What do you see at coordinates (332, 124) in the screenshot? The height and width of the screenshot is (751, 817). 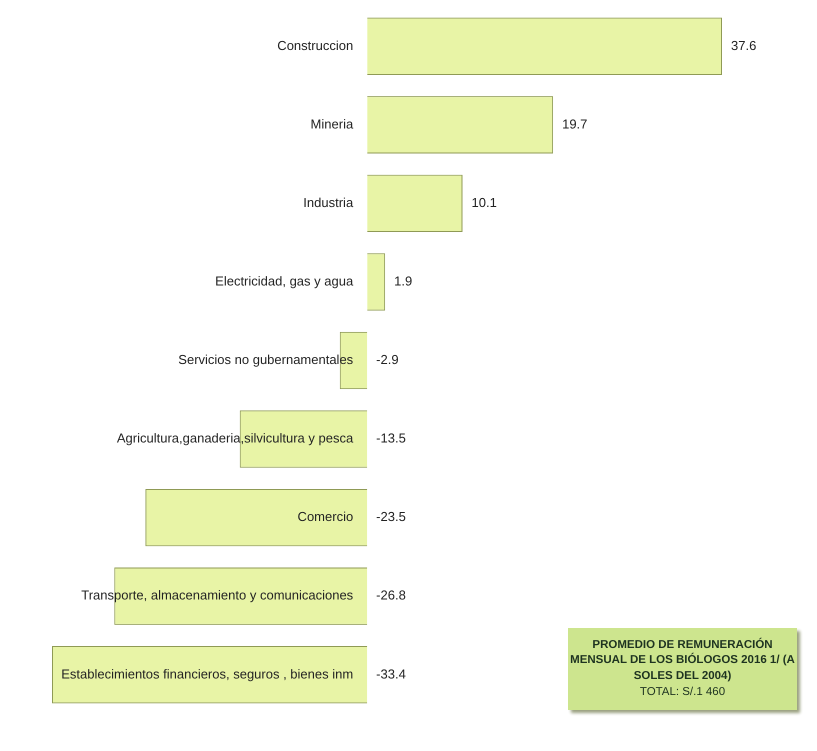 I see `y-tick-label: Mineria` at bounding box center [332, 124].